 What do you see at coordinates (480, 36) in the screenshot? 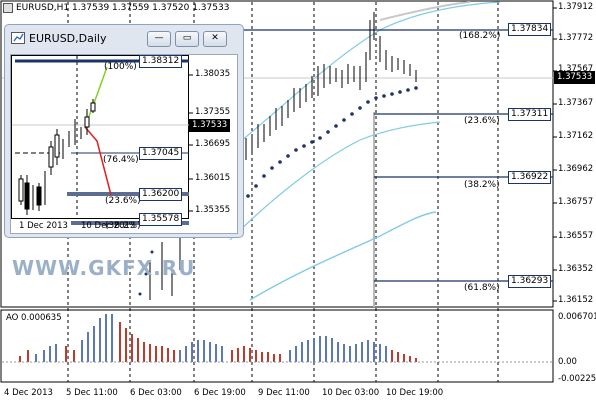
I see `fib-level-label: (168.2%)` at bounding box center [480, 36].